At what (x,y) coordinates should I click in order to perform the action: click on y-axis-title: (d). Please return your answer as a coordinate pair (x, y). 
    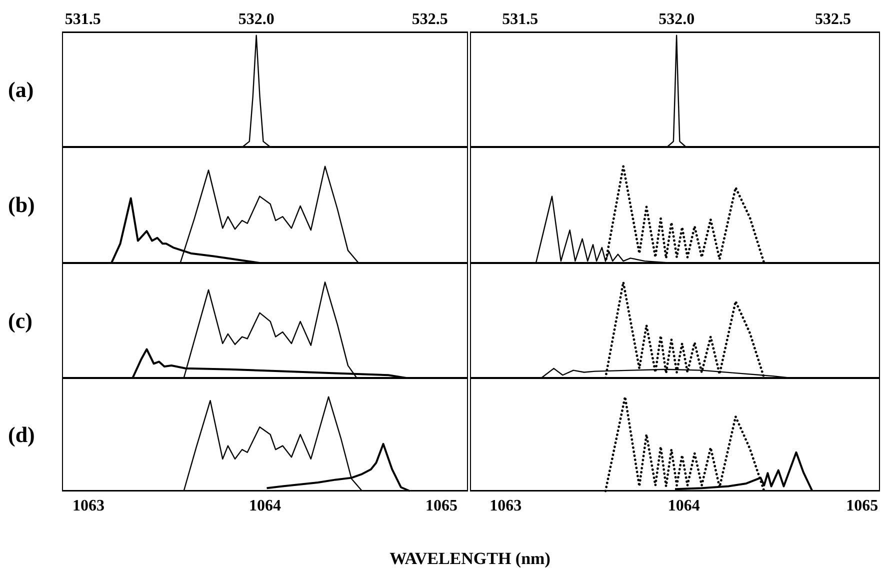
    Looking at the image, I should click on (21, 435).